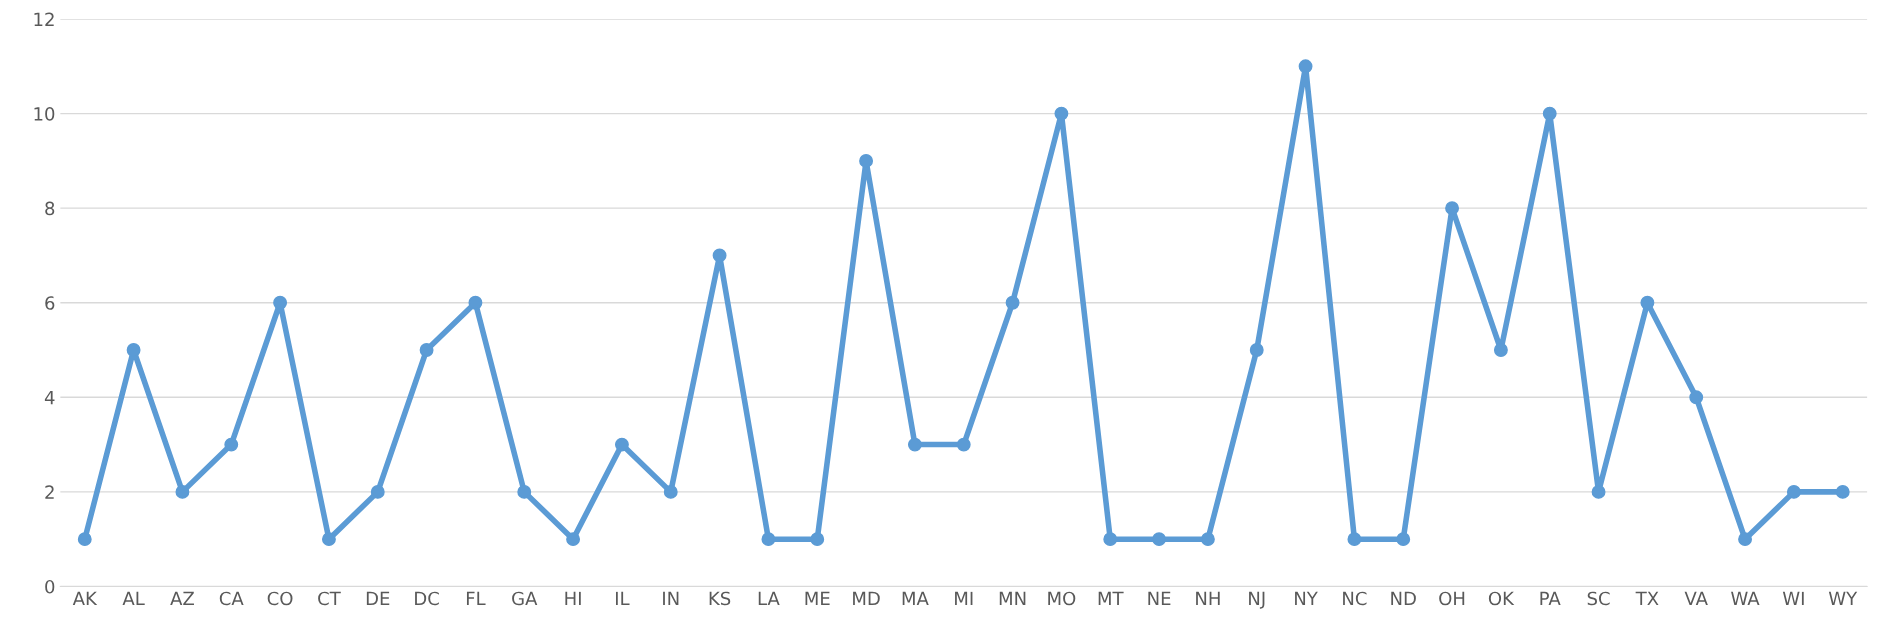 The width and height of the screenshot is (1886, 634). I want to click on x-tick-label: MT, so click(1111, 598).